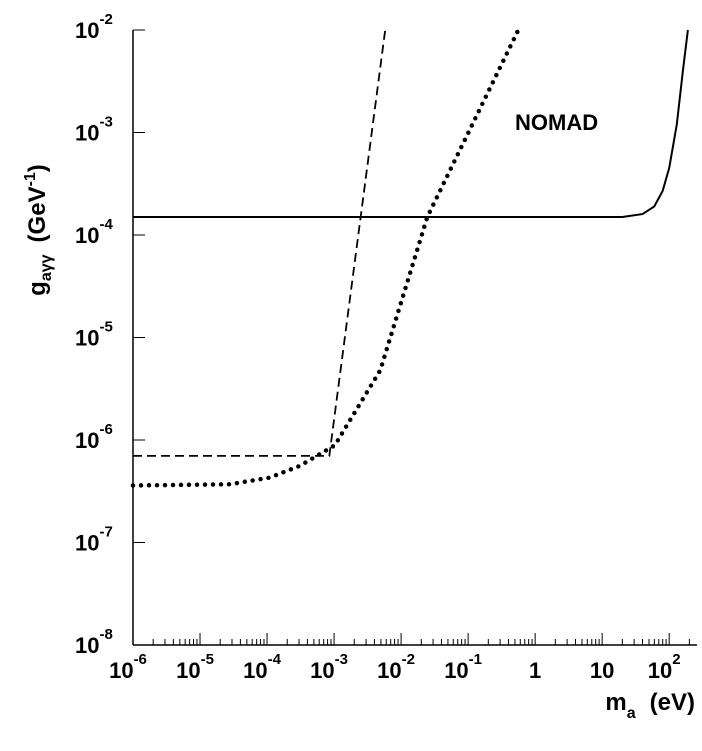 Image resolution: width=702 pixels, height=751 pixels. I want to click on y-tick-label: 10⁻⁶, so click(94, 437).